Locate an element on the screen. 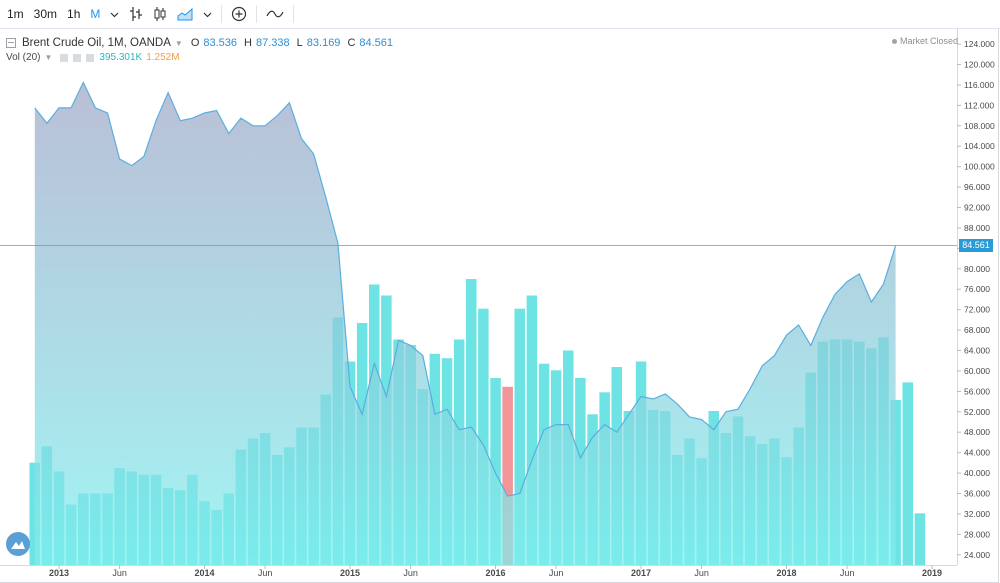 This screenshot has height=583, width=1000. open-label: O is located at coordinates (195, 43).